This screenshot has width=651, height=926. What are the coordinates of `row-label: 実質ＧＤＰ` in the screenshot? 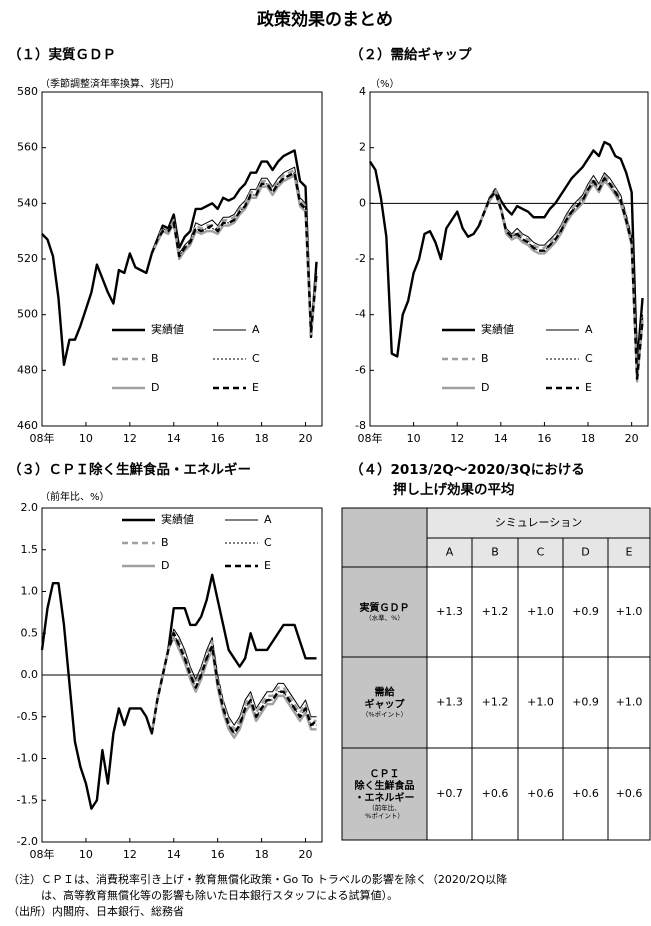 It's located at (385, 607).